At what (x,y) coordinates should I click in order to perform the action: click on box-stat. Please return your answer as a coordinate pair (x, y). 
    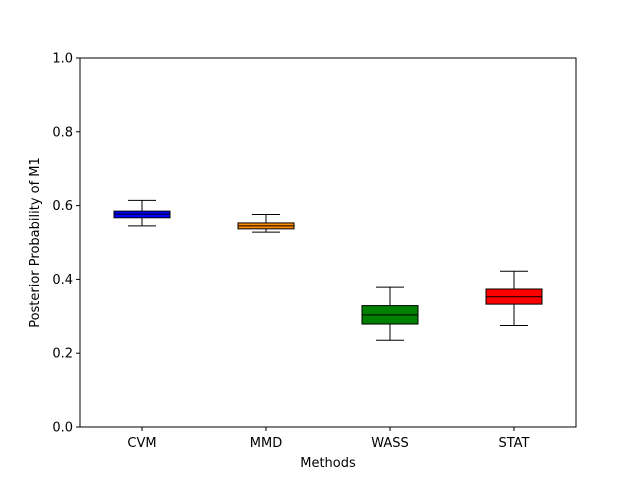
    Looking at the image, I should click on (514, 298).